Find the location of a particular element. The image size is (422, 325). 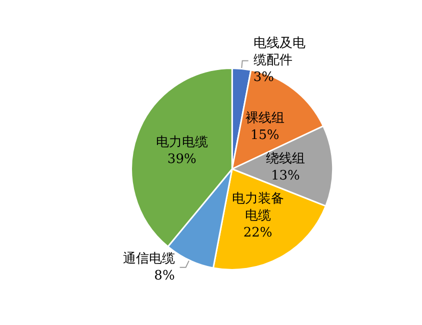

data-label: 3% is located at coordinates (263, 78).